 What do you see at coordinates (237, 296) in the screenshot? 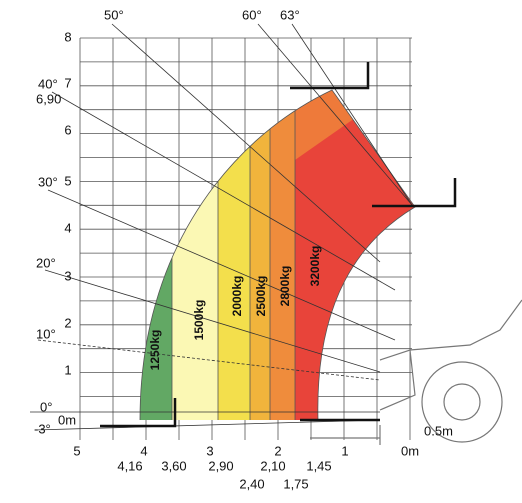
I see `load-label: 2000kg` at bounding box center [237, 296].